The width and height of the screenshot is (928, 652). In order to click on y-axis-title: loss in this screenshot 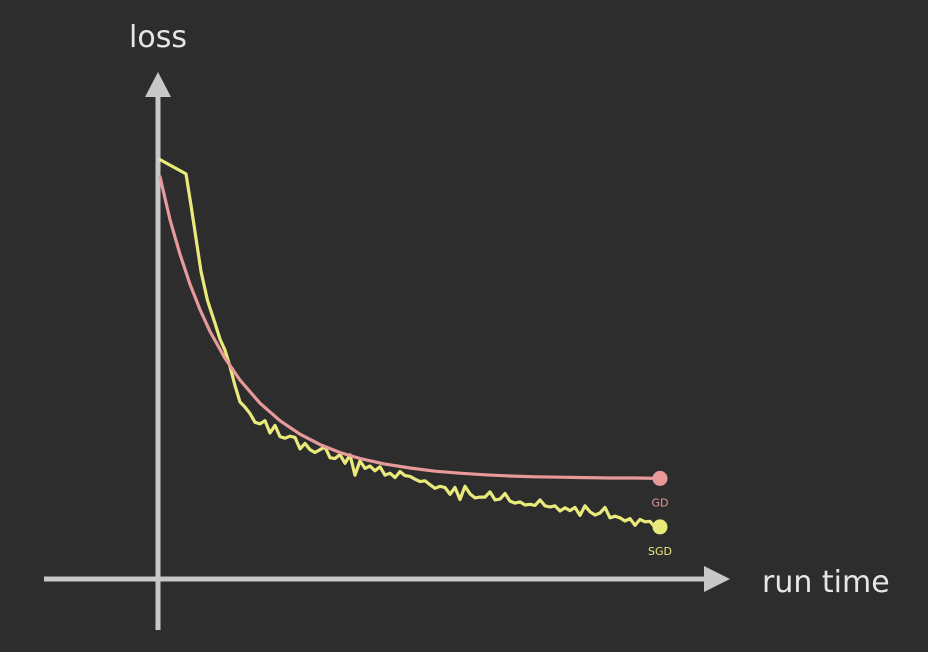, I will do `click(158, 37)`.